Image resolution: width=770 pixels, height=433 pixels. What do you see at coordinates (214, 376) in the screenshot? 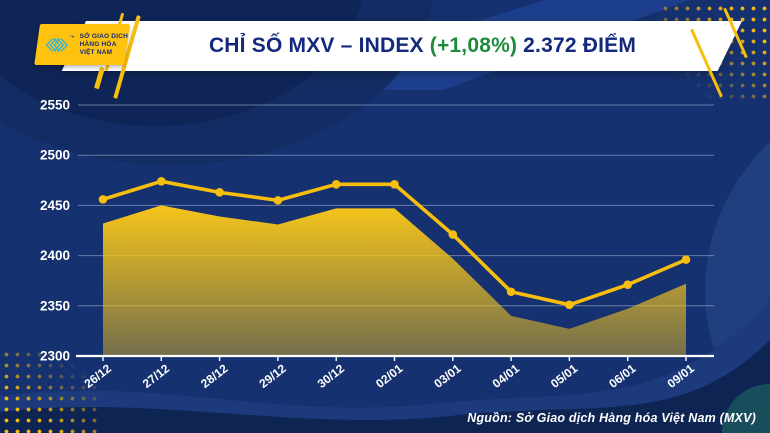
I see `x-axis-label: 28/12` at bounding box center [214, 376].